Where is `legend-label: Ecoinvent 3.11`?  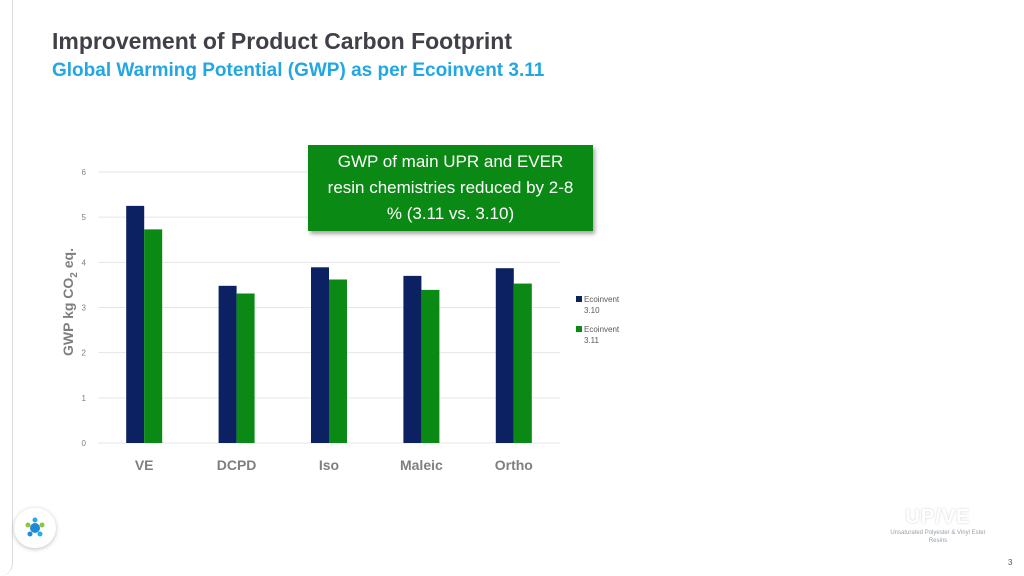
legend-label: Ecoinvent 3.11 is located at coordinates (602, 335).